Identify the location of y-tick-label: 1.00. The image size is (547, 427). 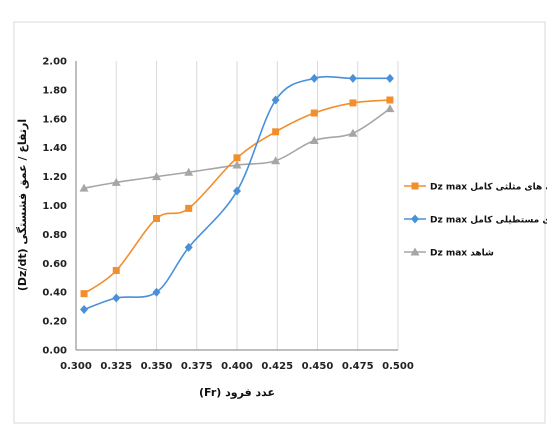
(54, 206).